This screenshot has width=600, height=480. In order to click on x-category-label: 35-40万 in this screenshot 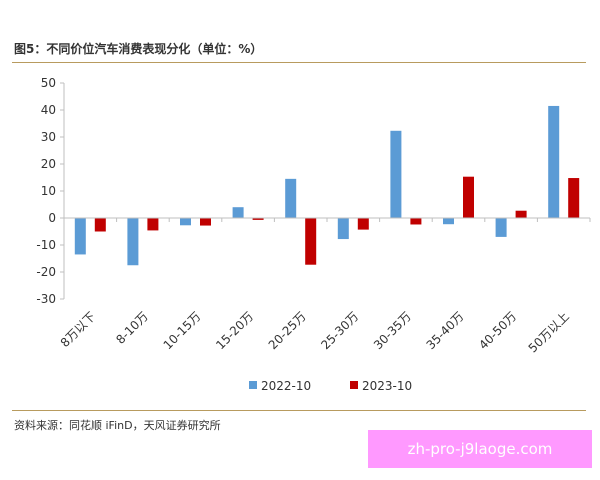, I will do `click(445, 330)`.